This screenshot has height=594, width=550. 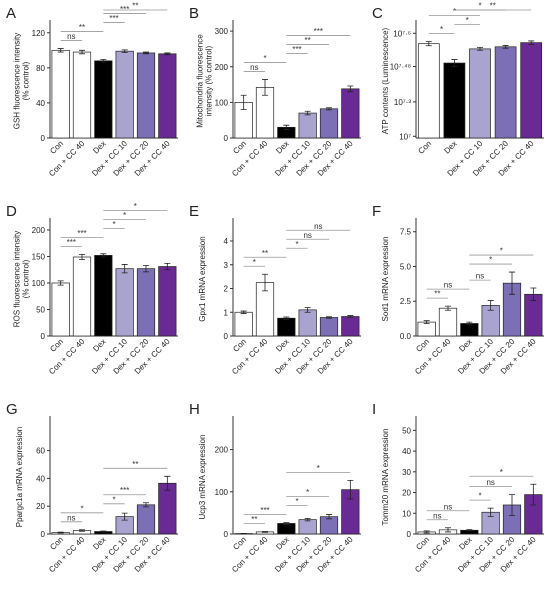 I want to click on y-tick-label: 150, so click(x=39, y=256).